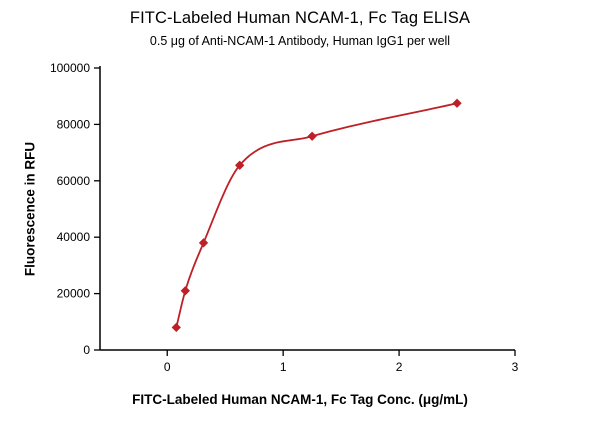  What do you see at coordinates (74, 294) in the screenshot?
I see `y-tick-label: 20000` at bounding box center [74, 294].